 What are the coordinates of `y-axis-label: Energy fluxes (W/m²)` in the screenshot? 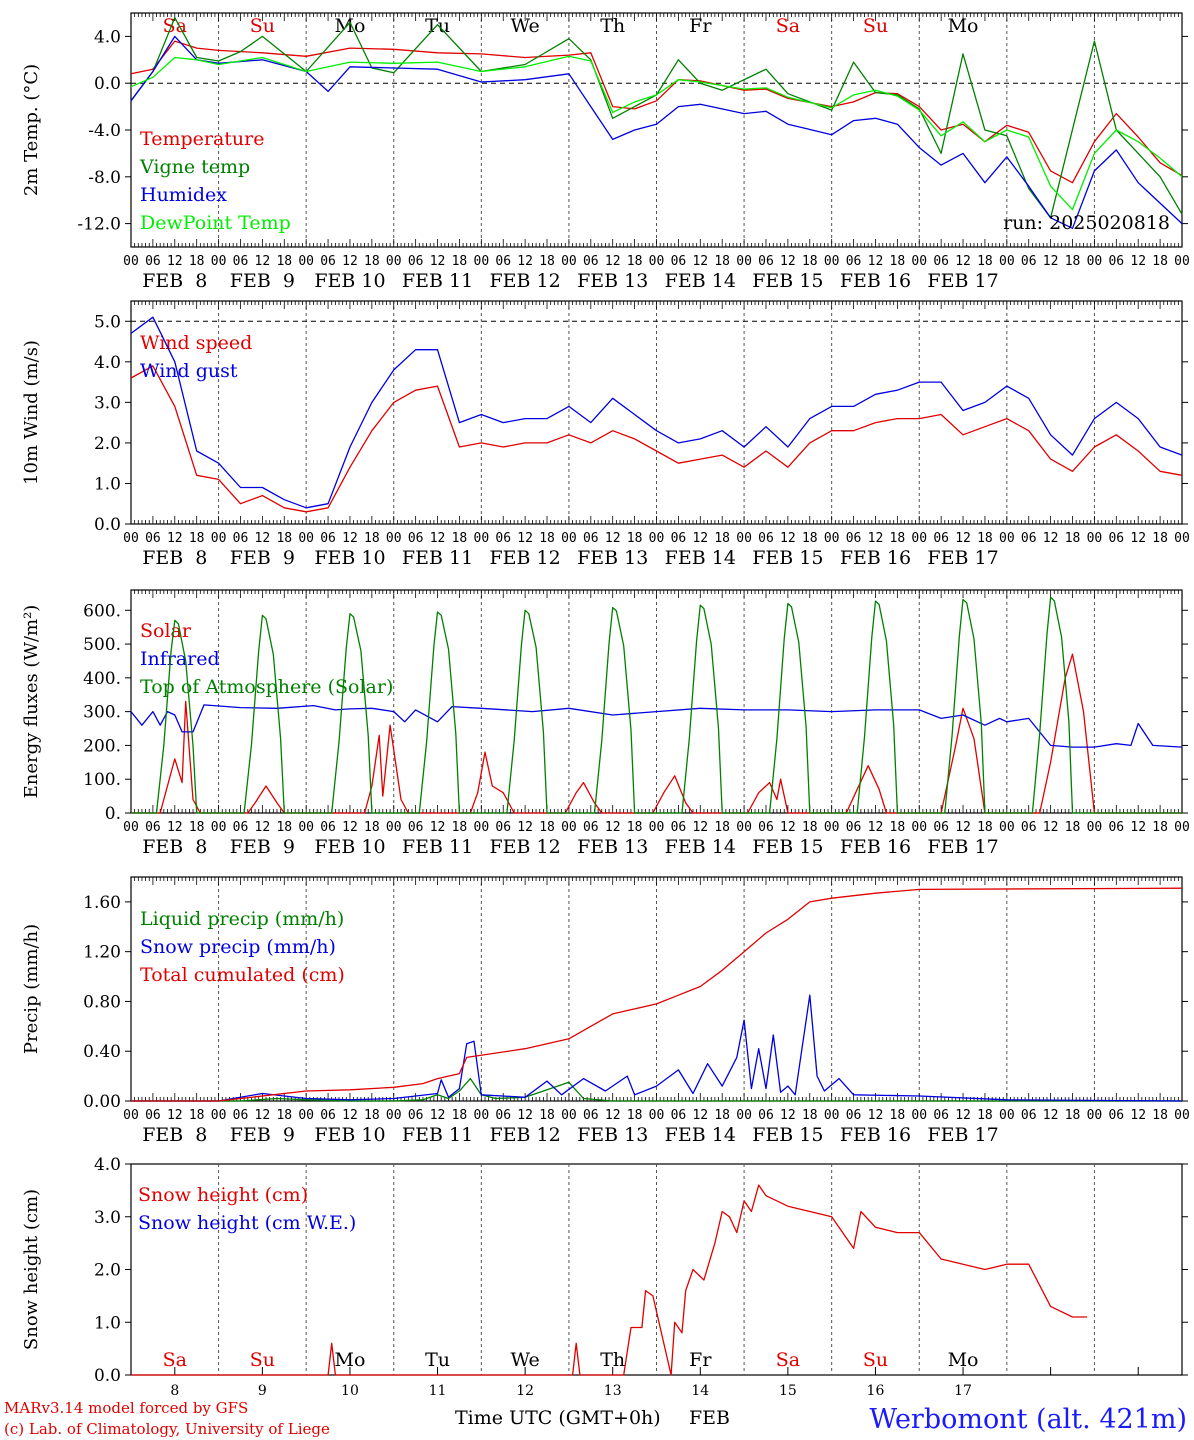 It's located at (31, 702).